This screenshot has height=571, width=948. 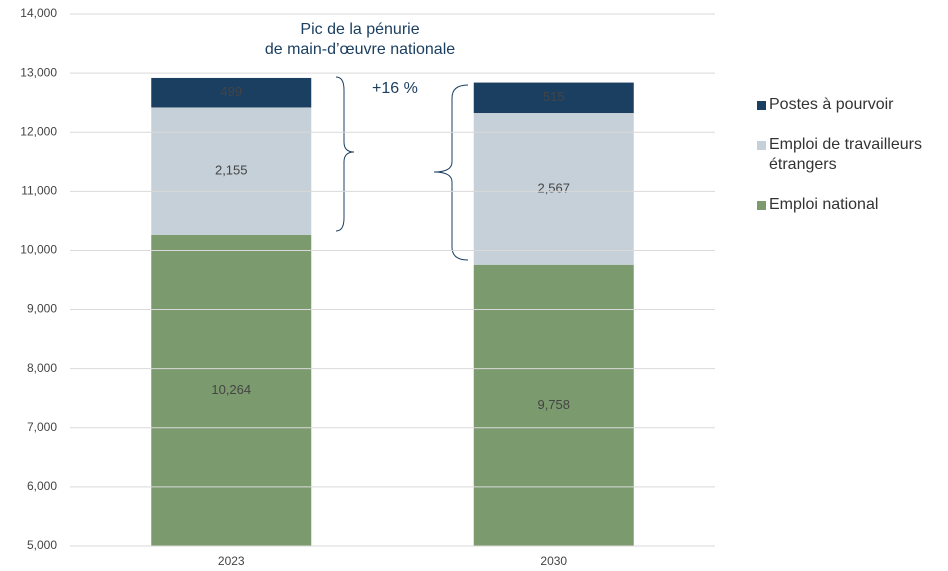 I want to click on value-label: 499, so click(x=231, y=91).